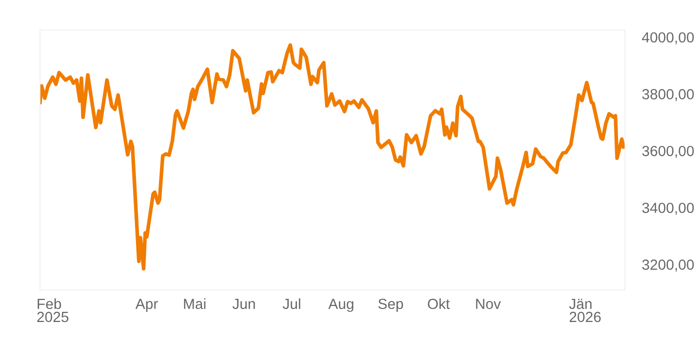 This screenshot has width=700, height=350. Describe the element at coordinates (146, 305) in the screenshot. I see `x-tick-label: Apr` at that location.